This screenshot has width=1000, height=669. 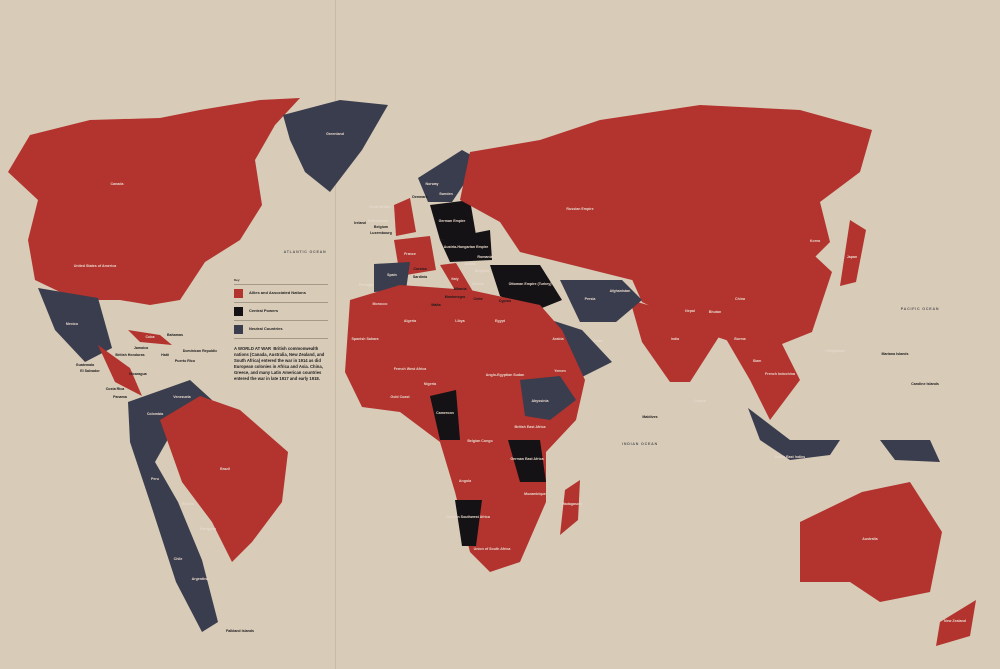 What do you see at coordinates (757, 361) in the screenshot?
I see `country-label: Siam` at bounding box center [757, 361].